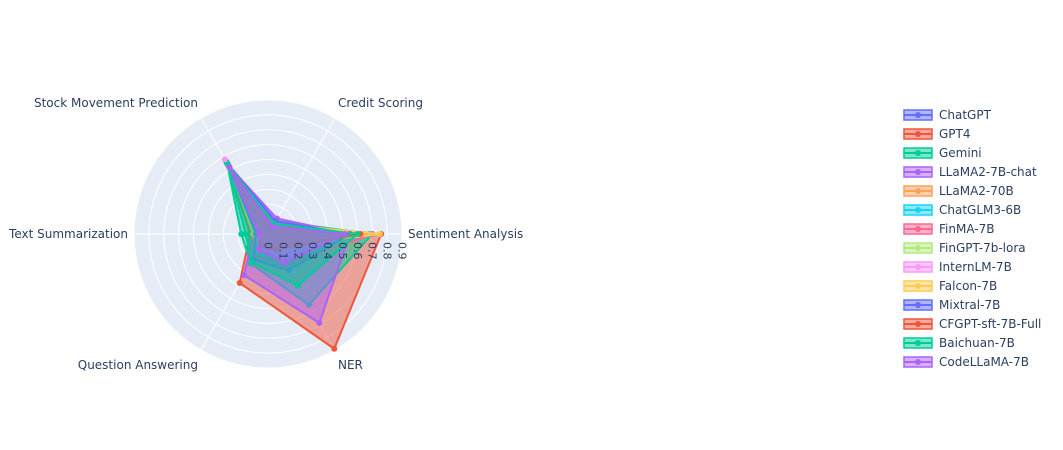 This screenshot has width=1063, height=450. I want to click on legend-item: ChatGPT, so click(947, 115).